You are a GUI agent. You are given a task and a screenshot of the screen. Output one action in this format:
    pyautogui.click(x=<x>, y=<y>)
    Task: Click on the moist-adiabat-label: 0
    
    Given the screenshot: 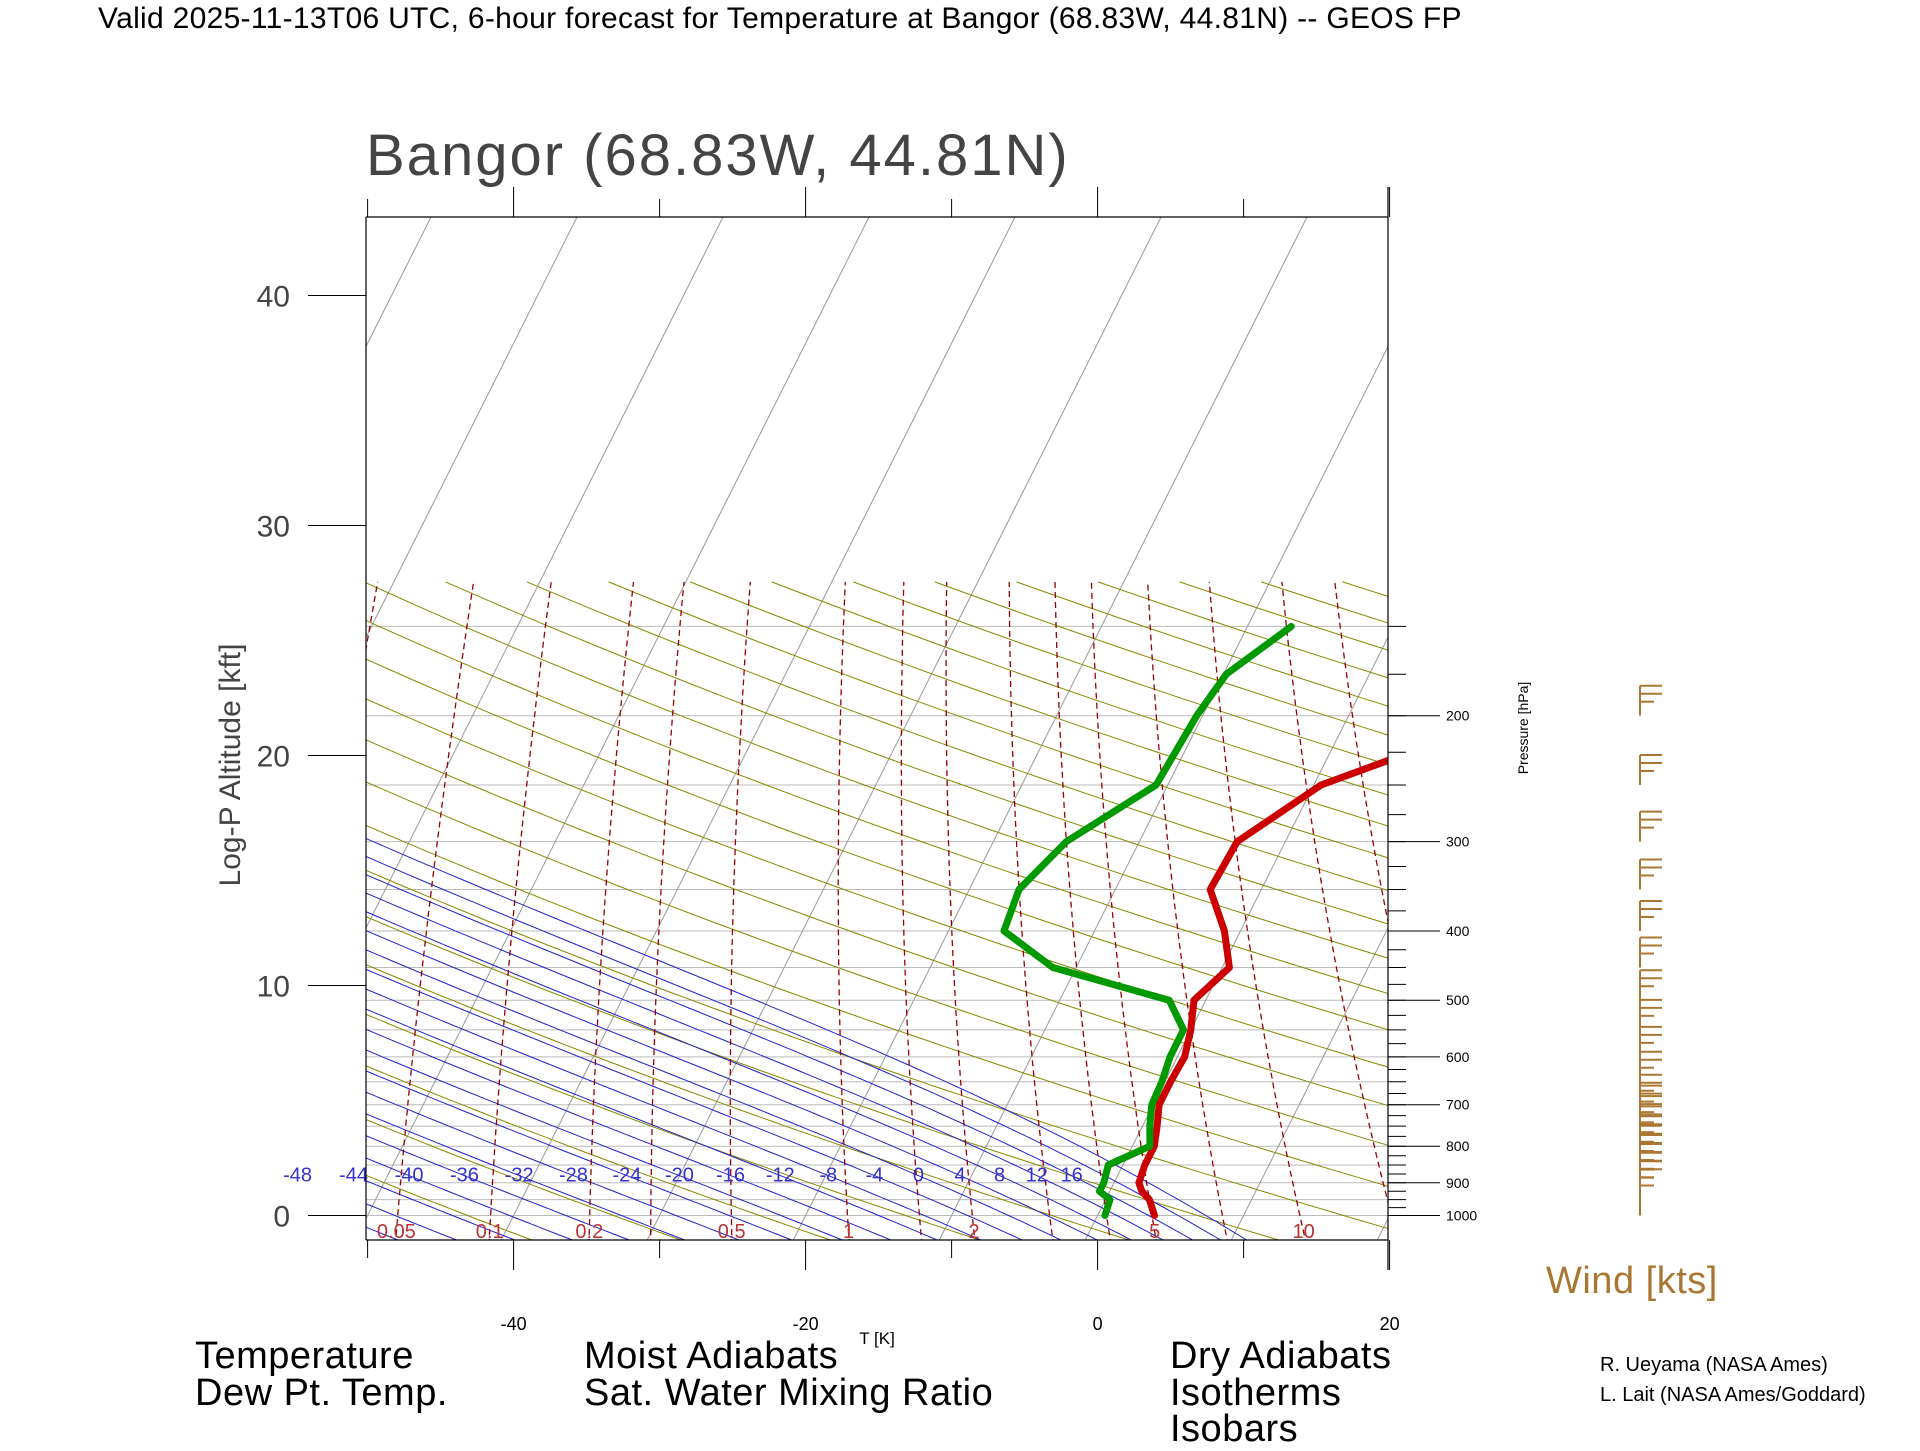 What is the action you would take?
    pyautogui.click(x=918, y=1176)
    